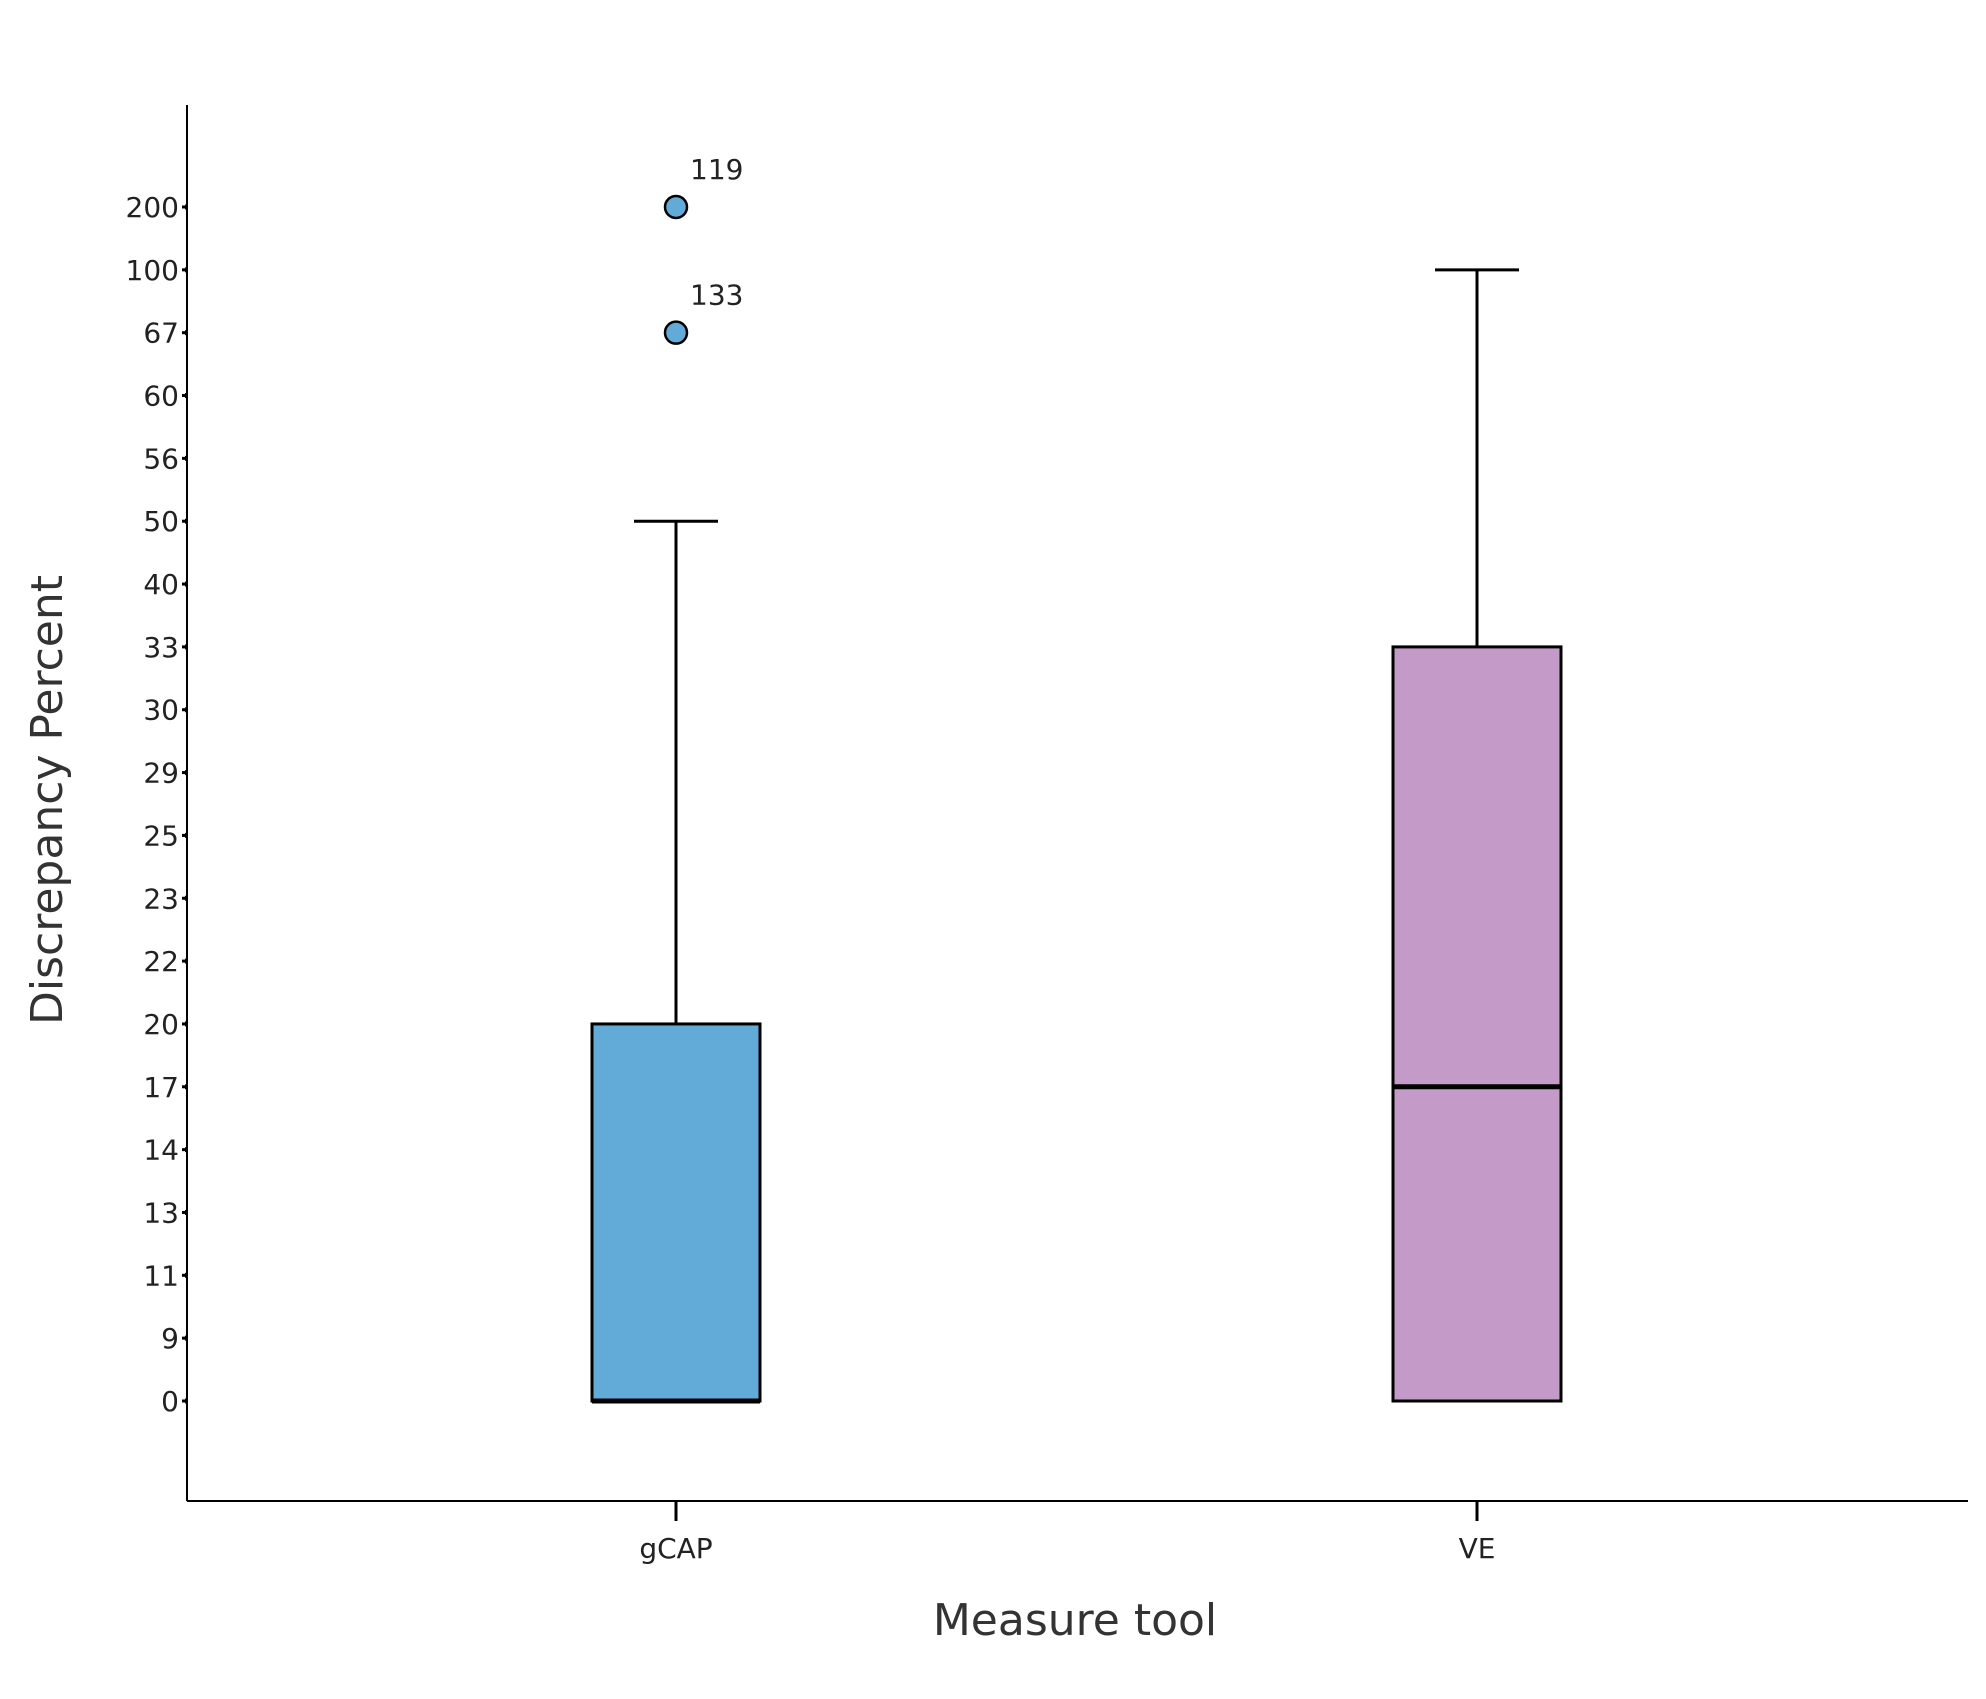  I want to click on y-tick-label: 11, so click(161, 1275).